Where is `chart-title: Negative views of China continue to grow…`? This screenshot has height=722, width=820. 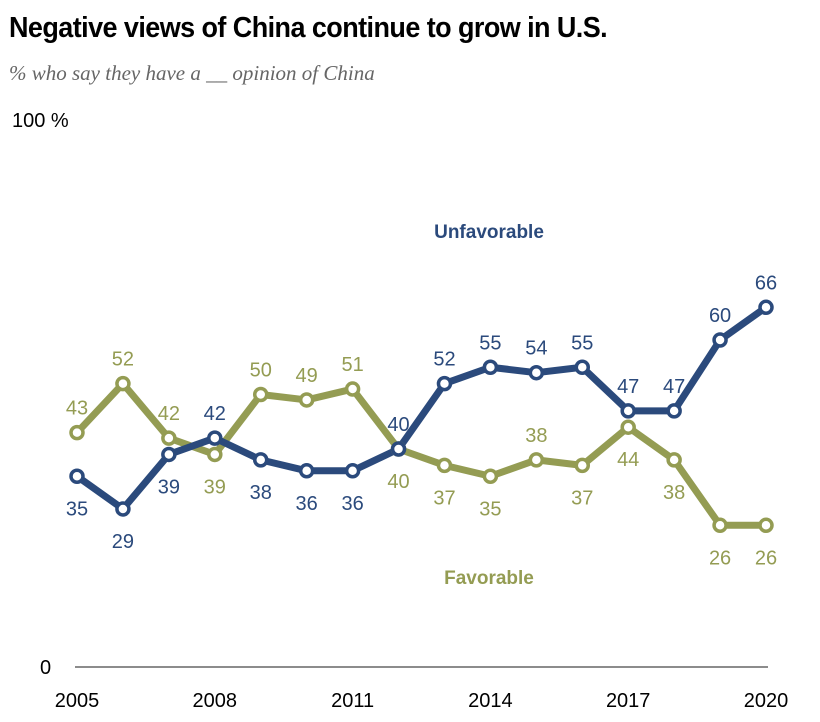
chart-title: Negative views of China continue to grow… is located at coordinates (308, 28).